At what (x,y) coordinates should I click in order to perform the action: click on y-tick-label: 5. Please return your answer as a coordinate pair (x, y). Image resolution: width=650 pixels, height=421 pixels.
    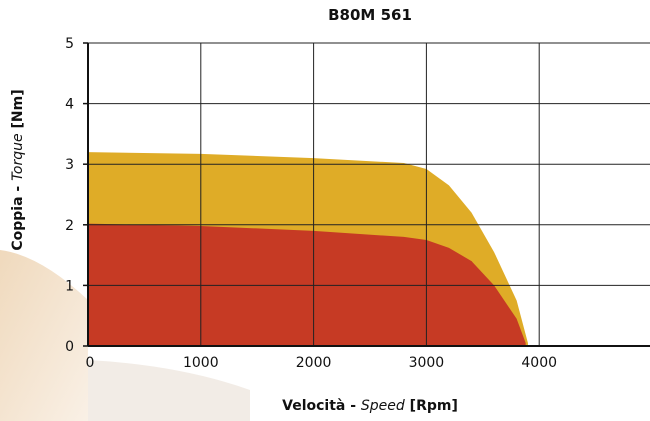
    Looking at the image, I should click on (69, 44).